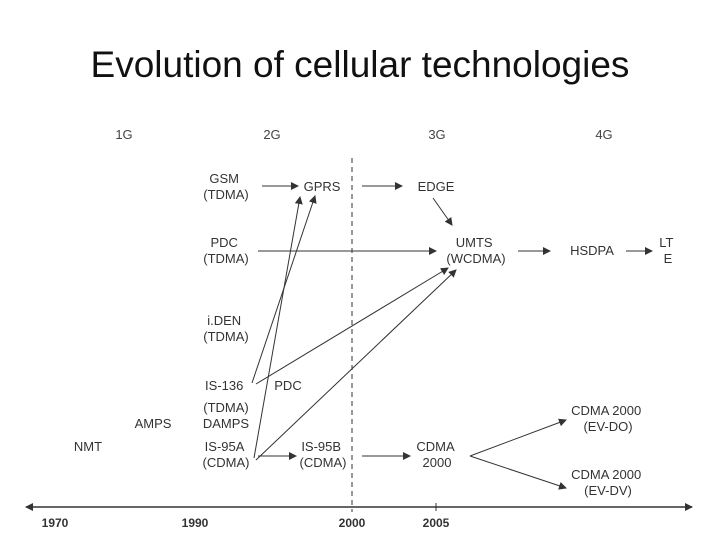  What do you see at coordinates (436, 186) in the screenshot?
I see `node-edge: EDGE` at bounding box center [436, 186].